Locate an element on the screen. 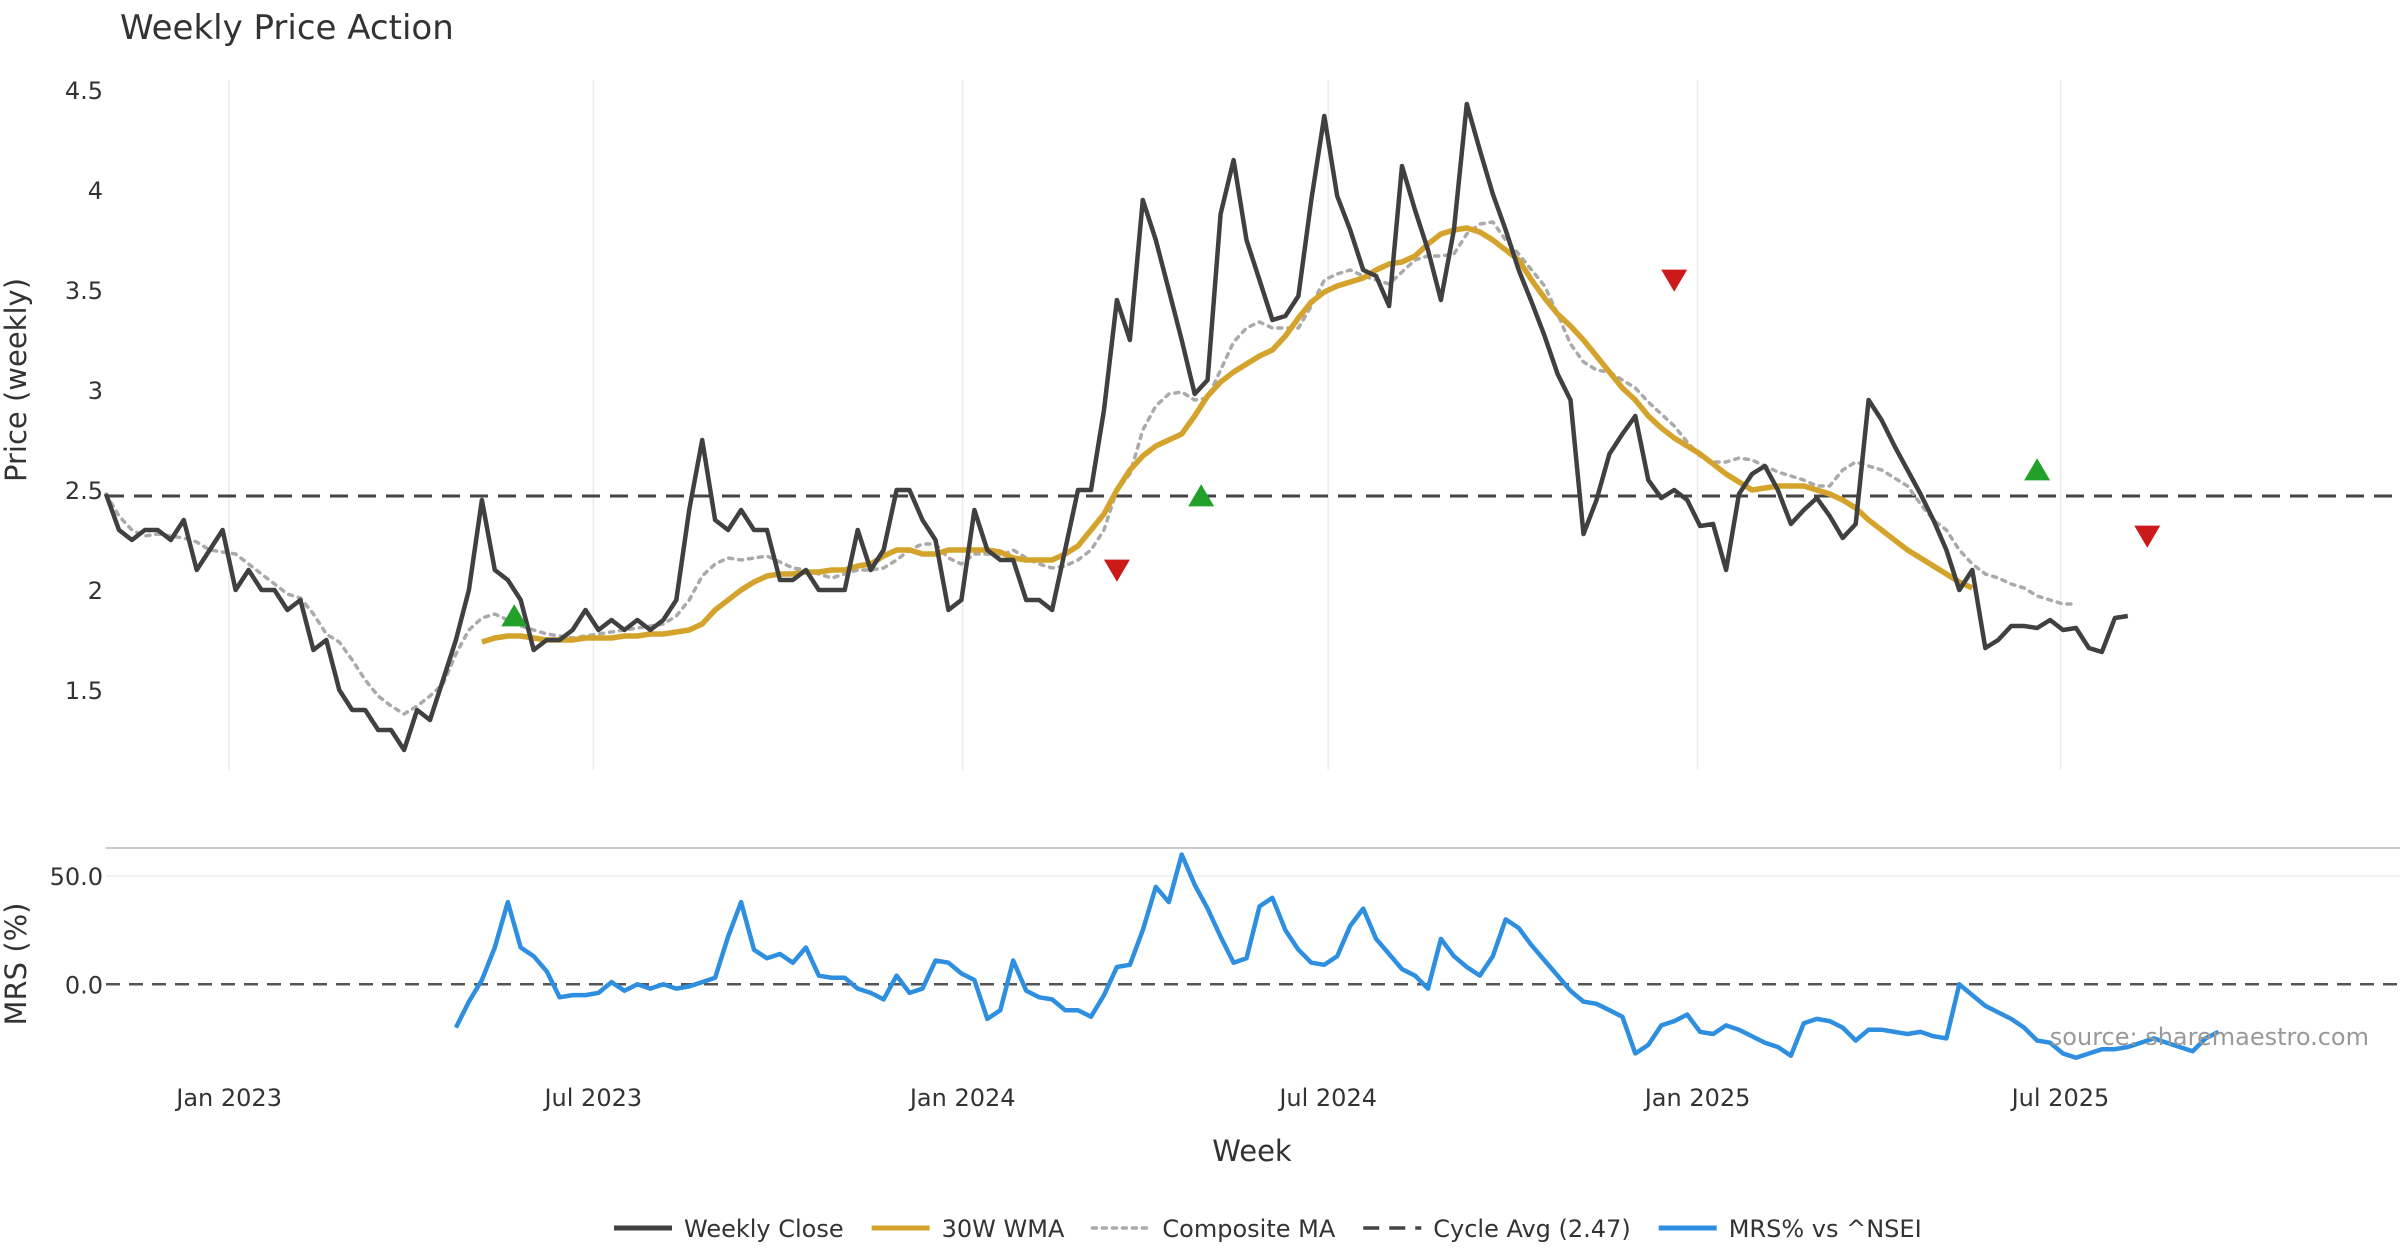  legend-label: Composite MA is located at coordinates (1248, 1229).